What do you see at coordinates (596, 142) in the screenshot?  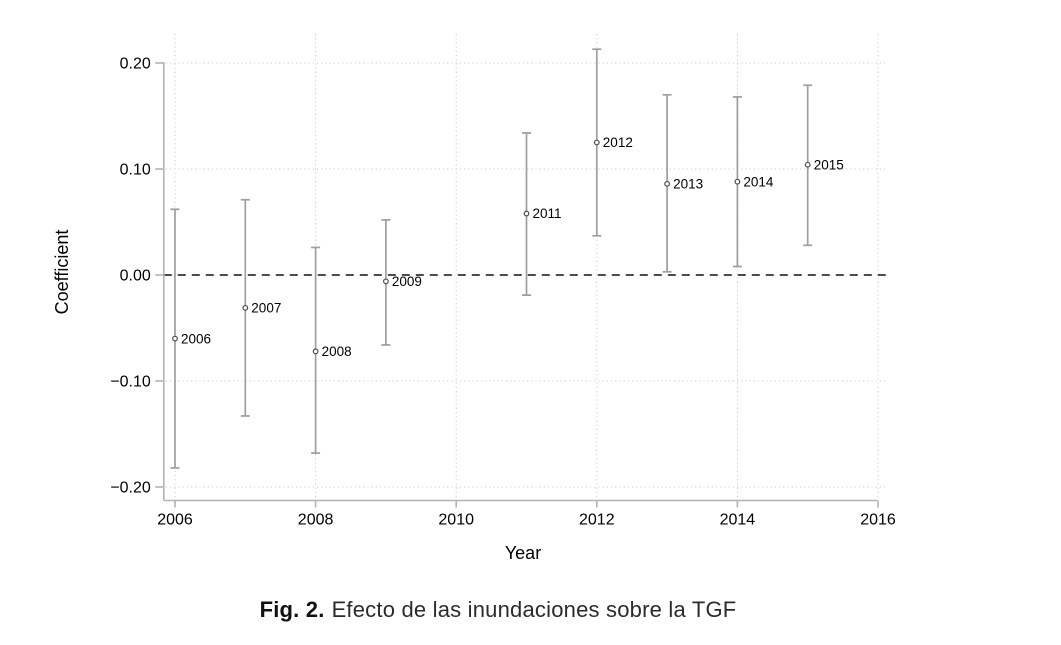 I see `point-marker-2012` at bounding box center [596, 142].